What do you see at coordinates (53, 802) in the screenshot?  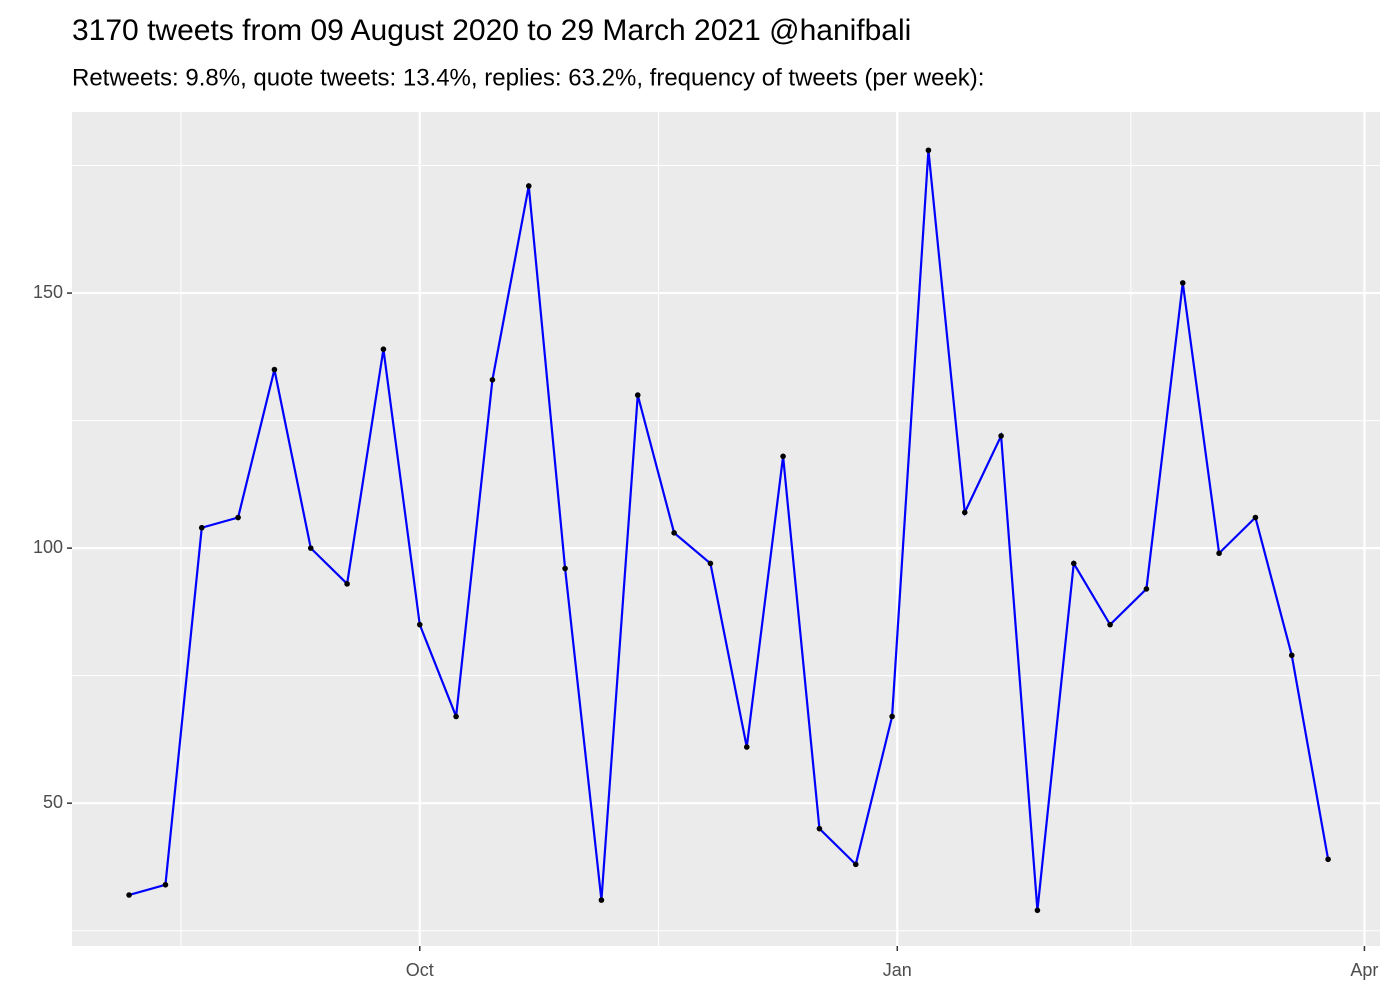 I see `y-tick-label: 50` at bounding box center [53, 802].